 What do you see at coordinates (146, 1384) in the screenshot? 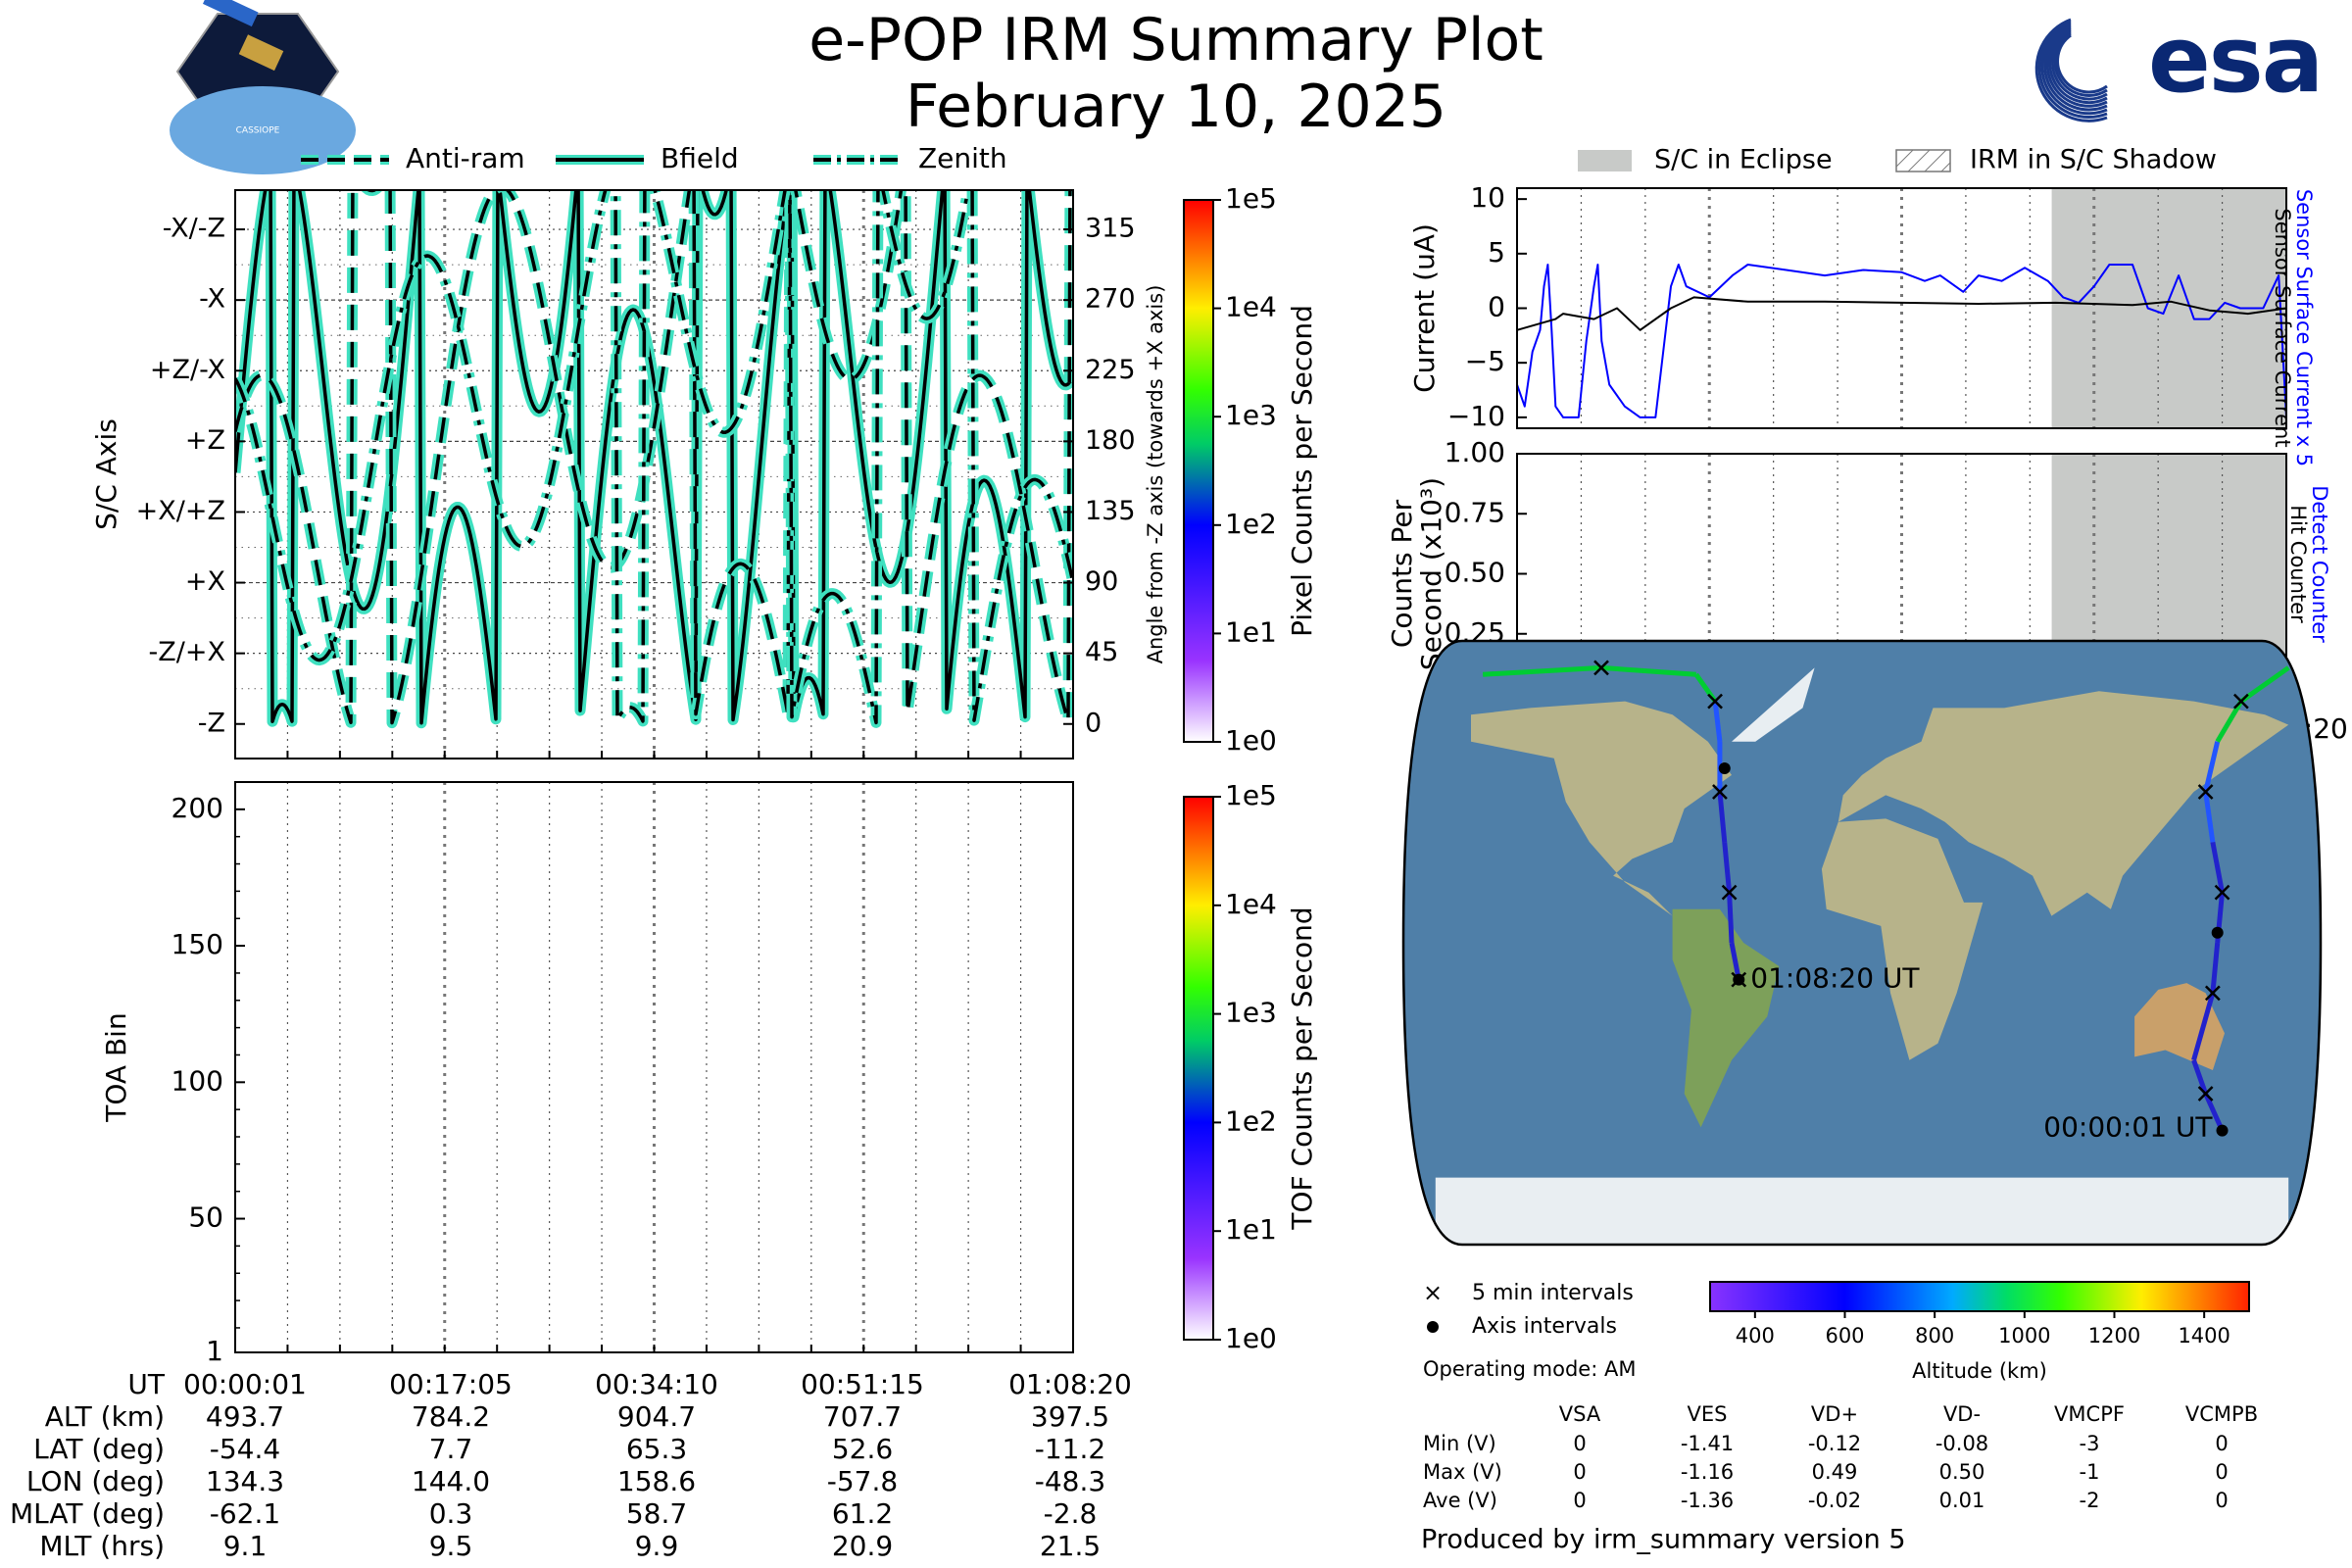
I see `row-label: UT` at bounding box center [146, 1384].